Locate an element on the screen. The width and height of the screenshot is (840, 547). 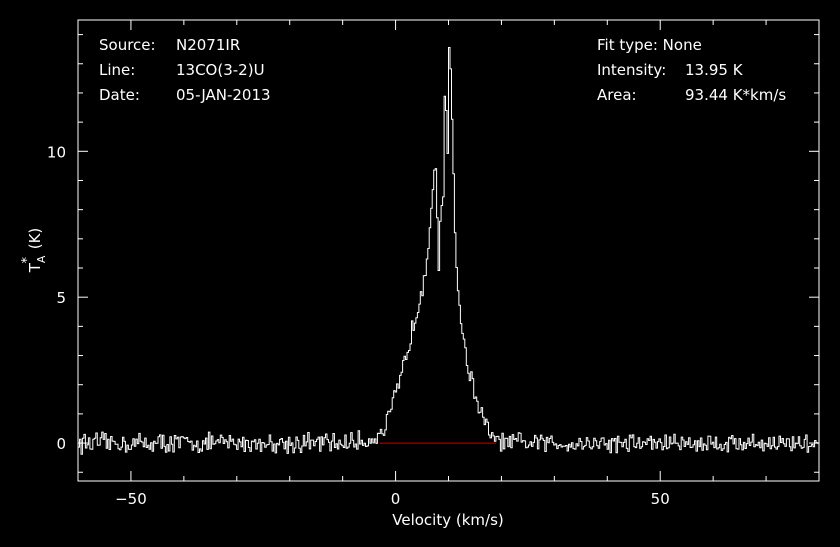
y-tick-label: 10 is located at coordinates (56, 152).